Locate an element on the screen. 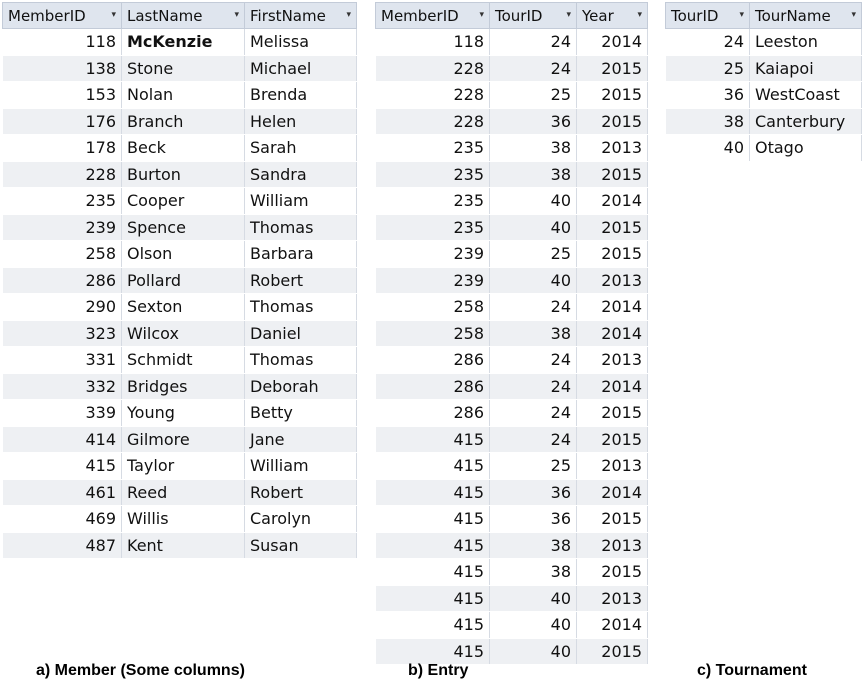 Image resolution: width=864 pixels, height=687 pixels. table-cell: Michael is located at coordinates (300, 68).